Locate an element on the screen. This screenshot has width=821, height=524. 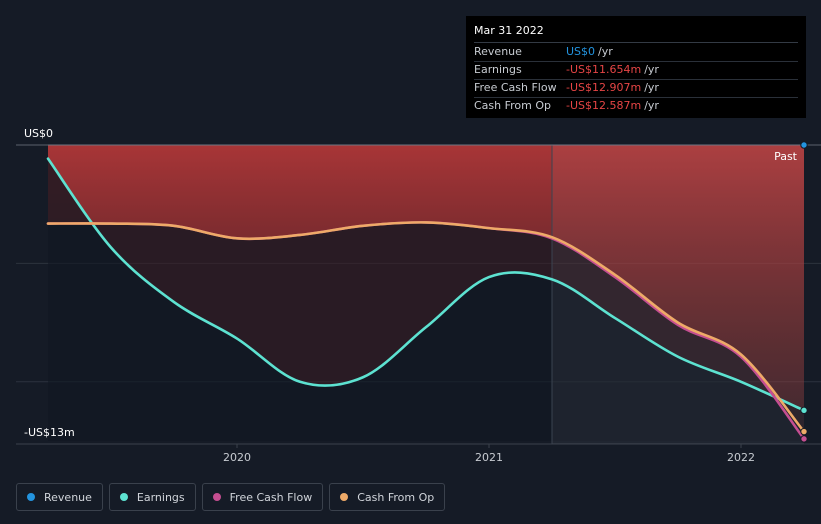
x-tick-label: 2021 is located at coordinates (489, 457).